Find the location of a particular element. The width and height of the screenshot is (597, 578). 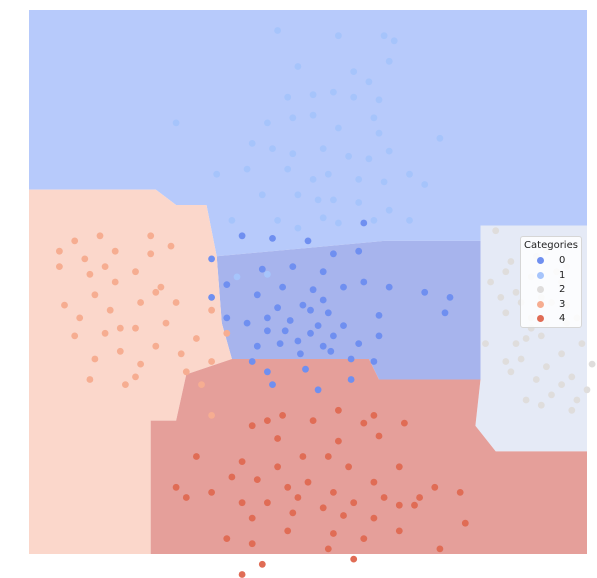

legend-item-0: 0 is located at coordinates (551, 261).